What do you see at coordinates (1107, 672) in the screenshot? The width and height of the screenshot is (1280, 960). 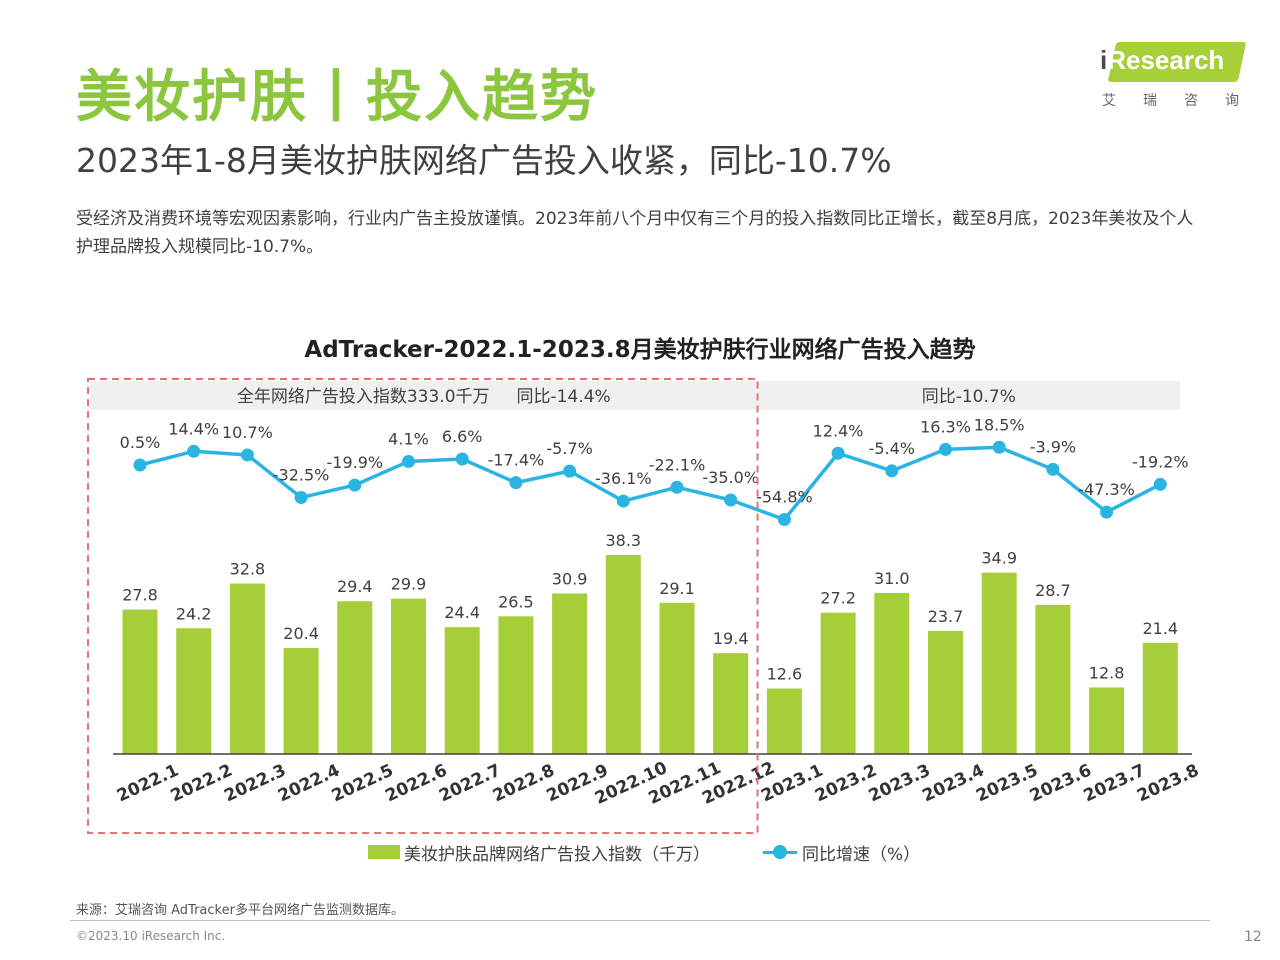 I see `bar-label-2023.7: 12.8` at bounding box center [1107, 672].